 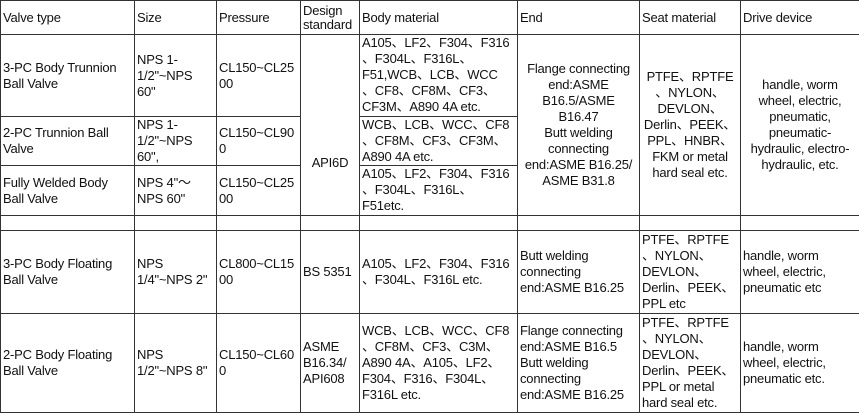 I want to click on body-material-cell: A105、LF2、F304、F316 、F304L、F316L etc., so click(x=439, y=272).